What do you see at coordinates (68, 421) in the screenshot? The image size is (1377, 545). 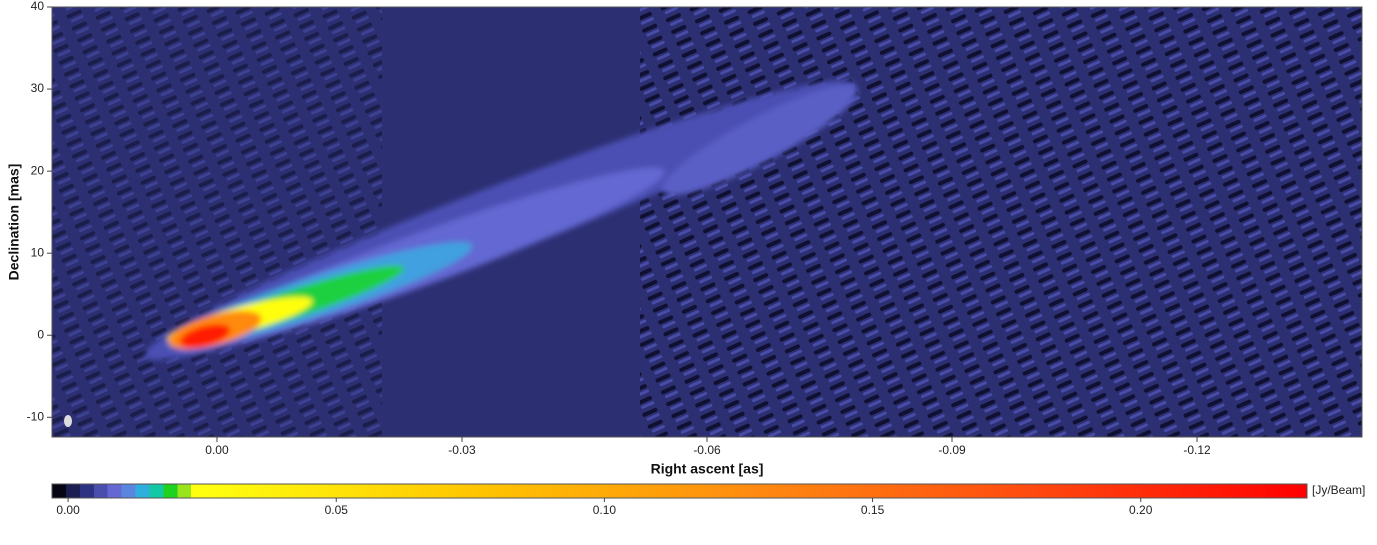 I see `beam` at bounding box center [68, 421].